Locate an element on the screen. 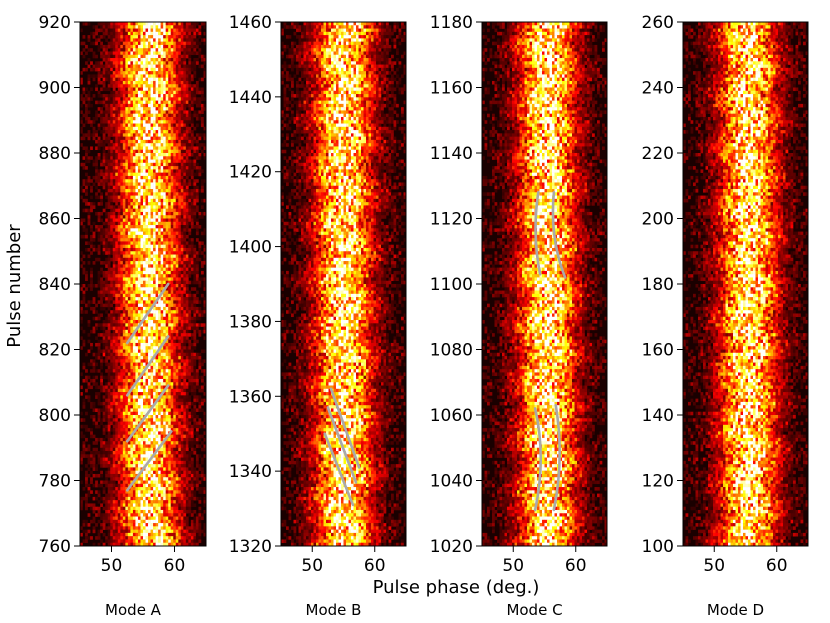  axes-frame is located at coordinates (343, 284).